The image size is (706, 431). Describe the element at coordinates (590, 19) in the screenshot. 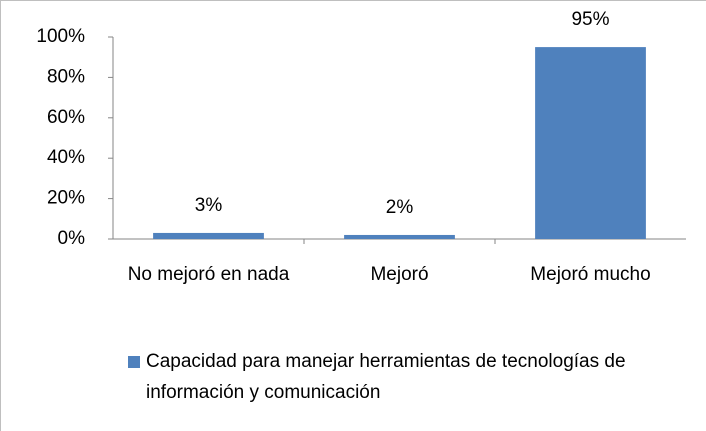

I see `data-label: 95%` at that location.